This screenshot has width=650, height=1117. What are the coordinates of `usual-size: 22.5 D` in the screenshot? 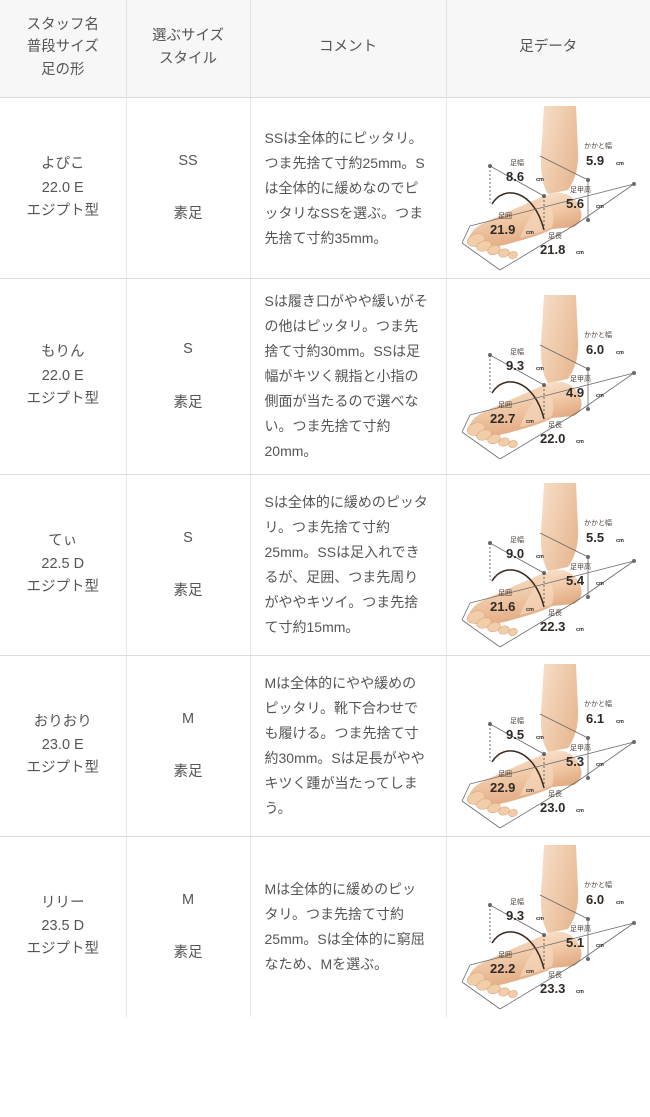 It's located at (63, 564).